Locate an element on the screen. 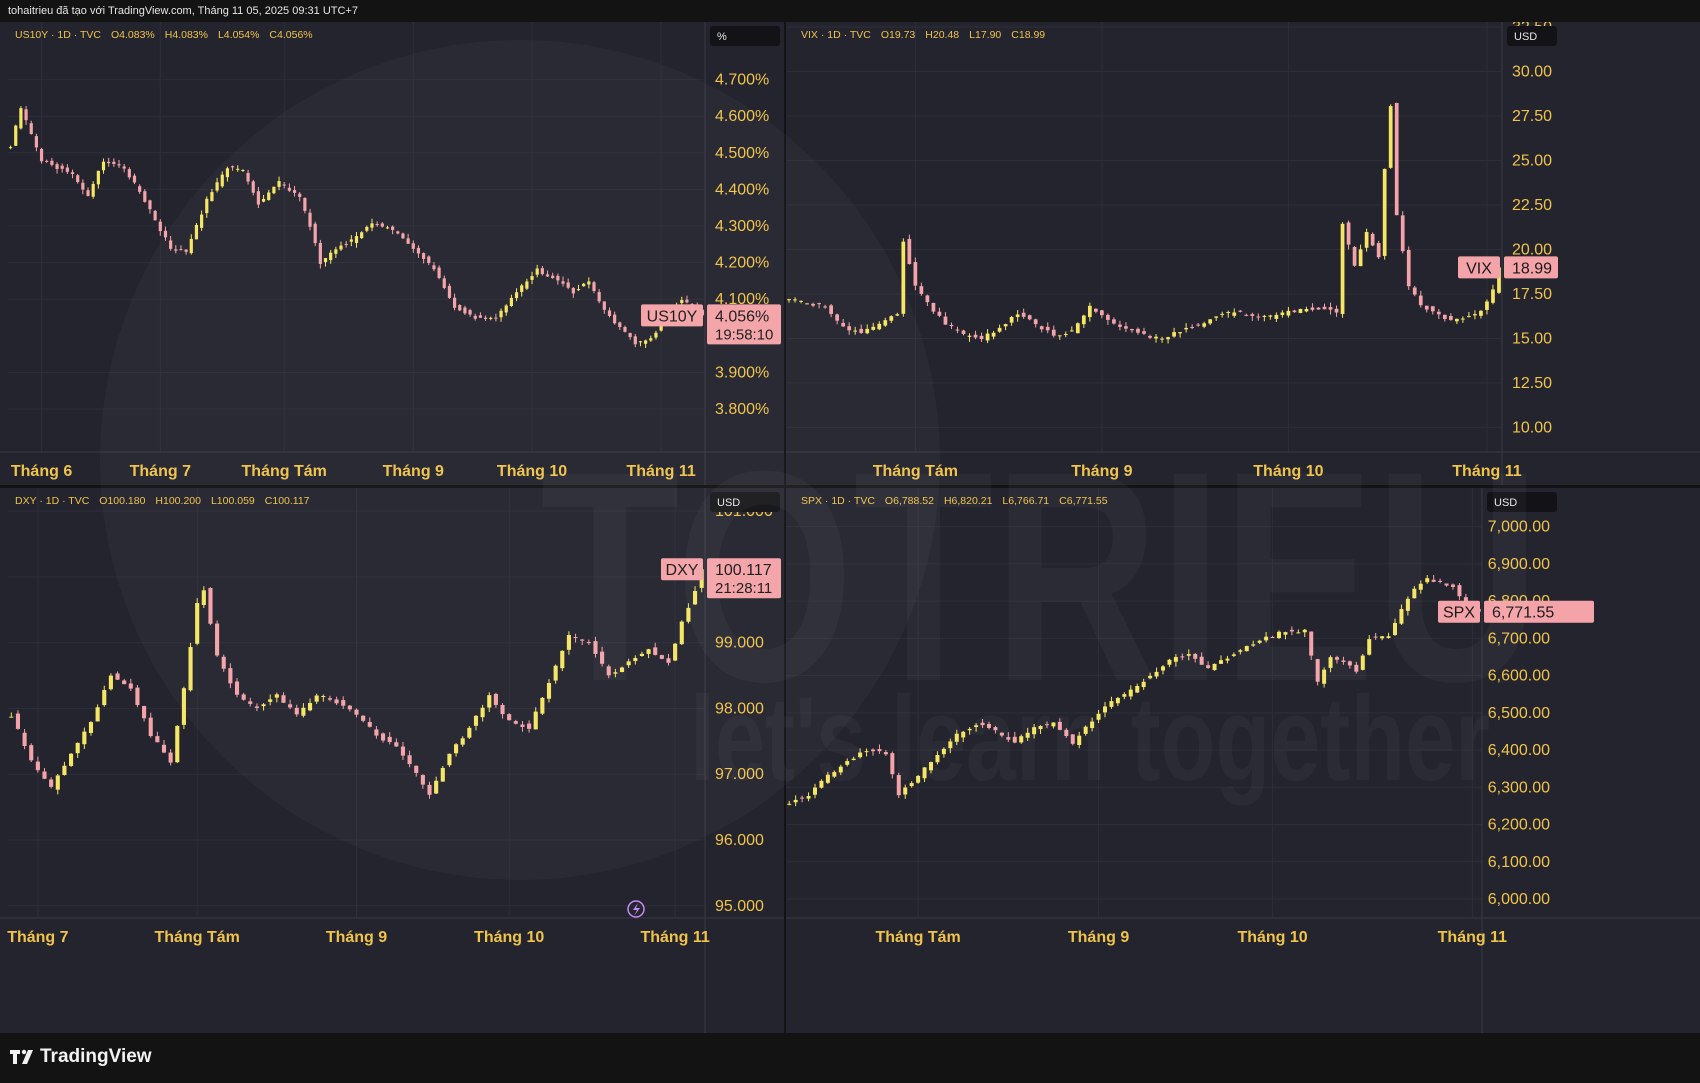 Image resolution: width=1700 pixels, height=1083 pixels. currency-badge is located at coordinates (745, 36).